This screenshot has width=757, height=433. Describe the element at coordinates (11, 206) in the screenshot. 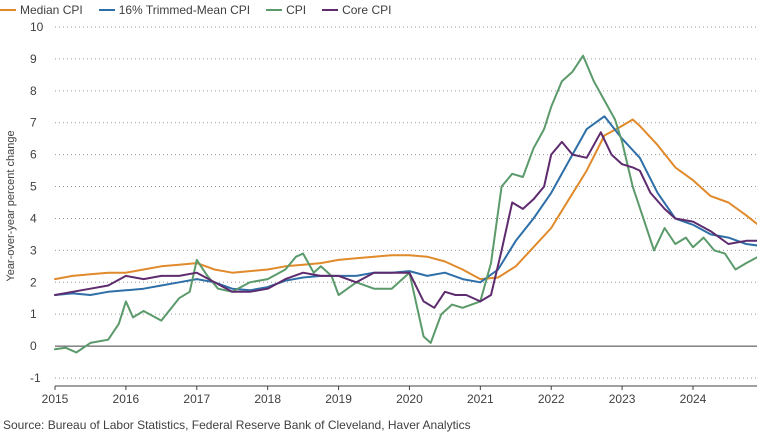

I see `y-axis-label: Year-over-year percent change` at that location.